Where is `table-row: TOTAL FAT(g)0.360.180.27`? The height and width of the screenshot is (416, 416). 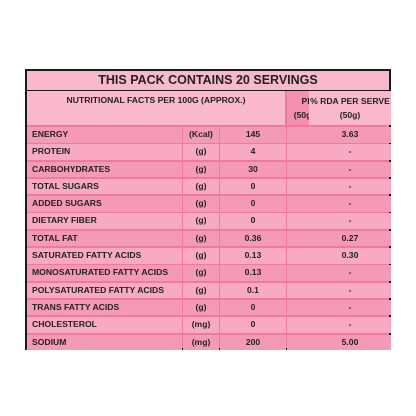
table-row: TOTAL FAT(g)0.360.180.27 is located at coordinates (209, 238).